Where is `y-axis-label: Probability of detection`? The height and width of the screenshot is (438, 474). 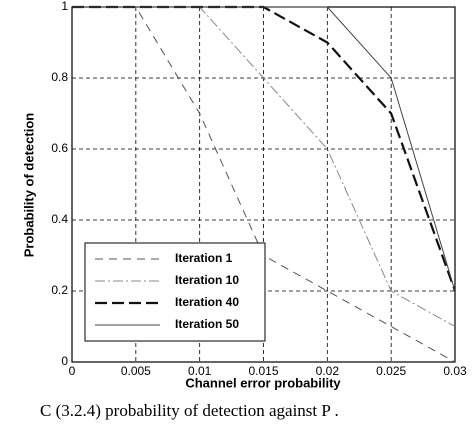
y-axis-label: Probability of detection is located at coordinates (28, 185).